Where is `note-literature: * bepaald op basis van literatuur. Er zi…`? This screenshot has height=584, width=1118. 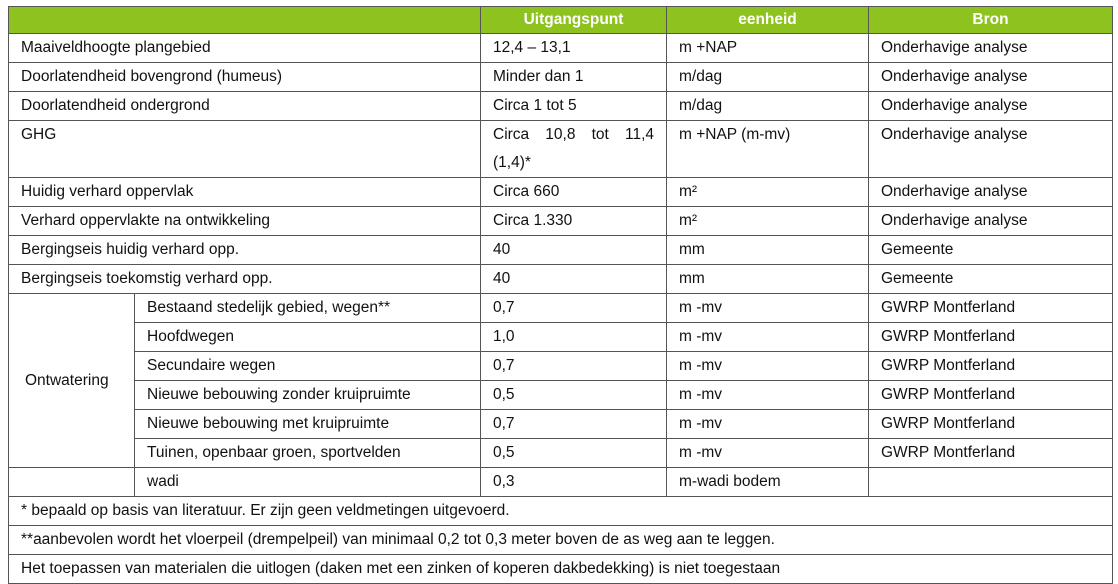
note-literature: * bepaald op basis van literatuur. Er zi… is located at coordinates (560, 511).